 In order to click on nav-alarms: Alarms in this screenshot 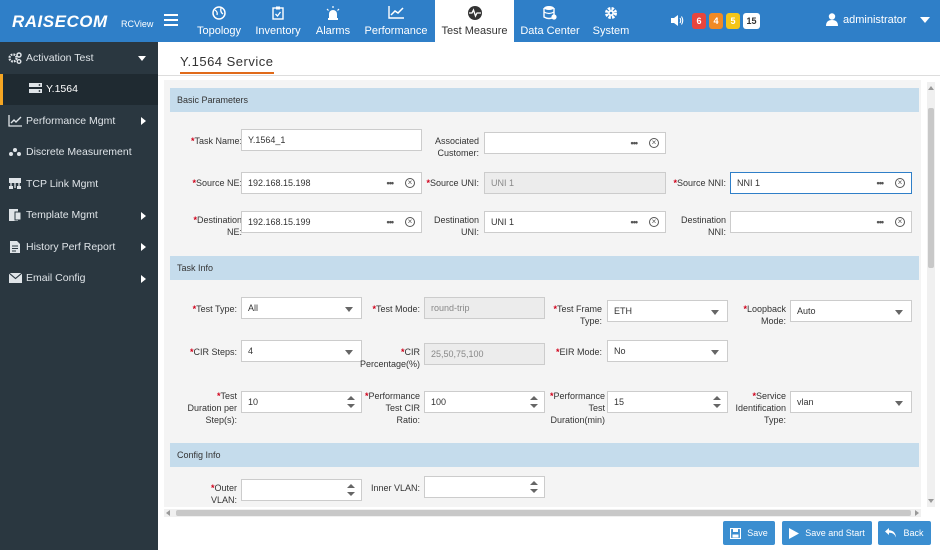, I will do `click(333, 21)`.